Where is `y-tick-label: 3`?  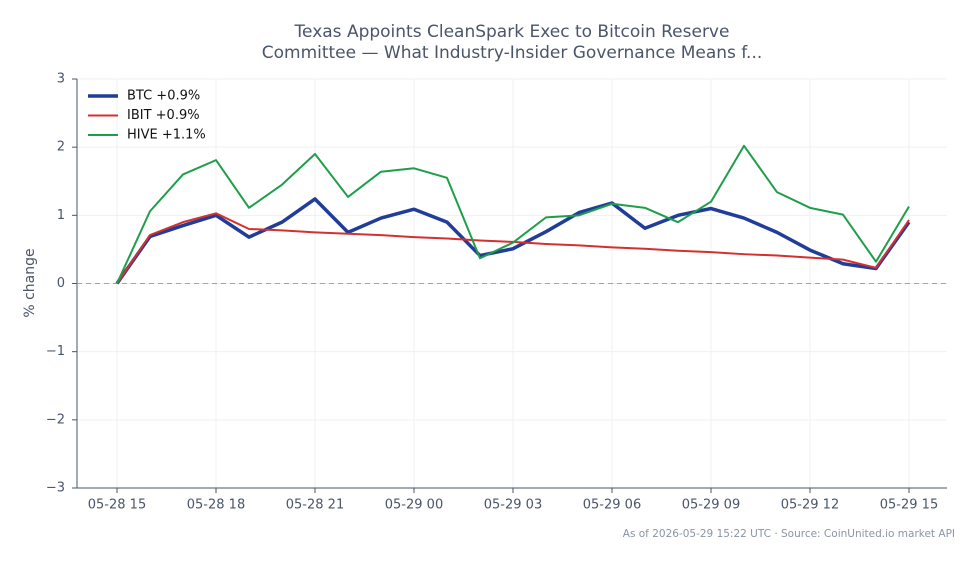 y-tick-label: 3 is located at coordinates (61, 79).